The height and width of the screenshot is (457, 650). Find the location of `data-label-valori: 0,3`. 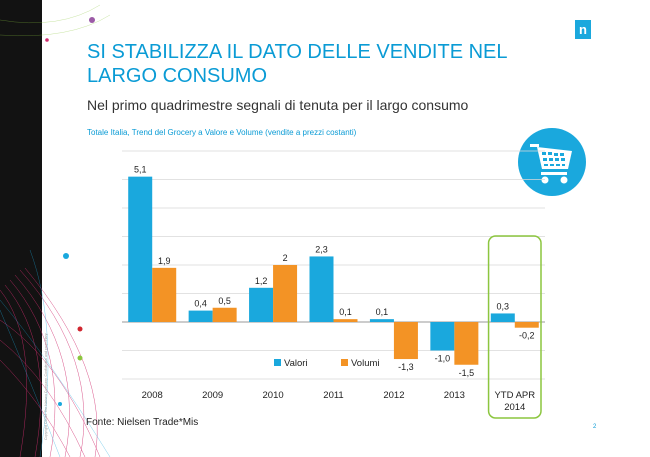

data-label-valori: 0,3 is located at coordinates (503, 306).